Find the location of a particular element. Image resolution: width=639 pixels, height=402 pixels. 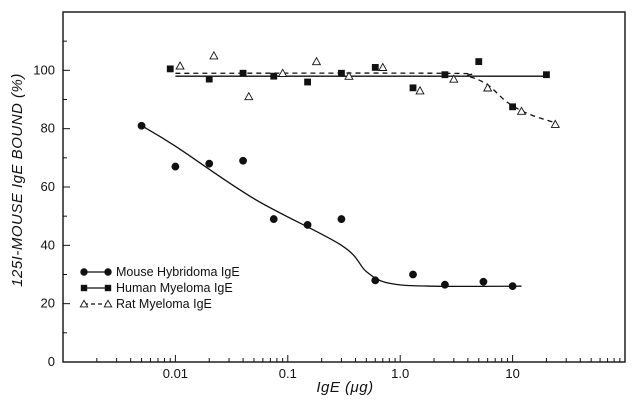

x-tick-label: 10 is located at coordinates (512, 373).